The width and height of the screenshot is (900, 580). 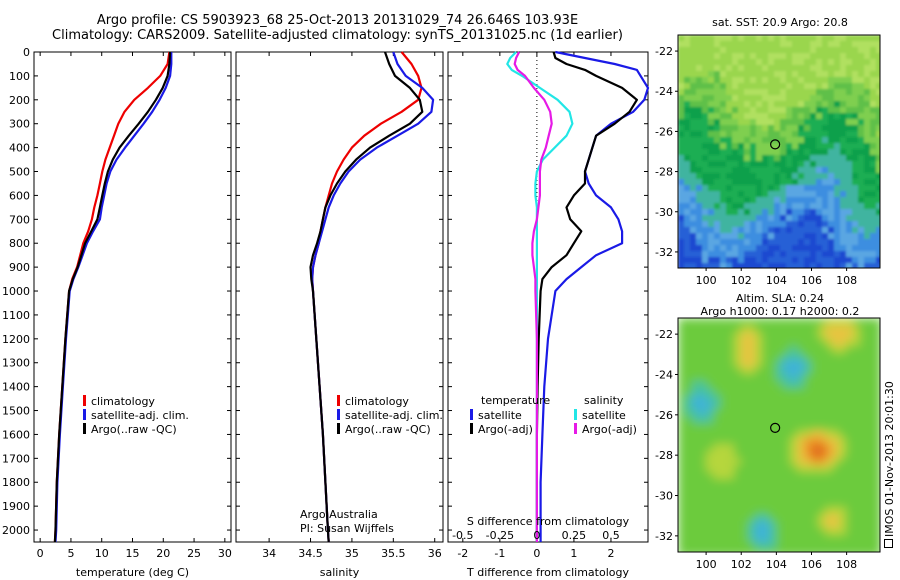 I want to click on sst-map-title: sat. SST: 20.9 Argo: 20.8, so click(x=780, y=22).